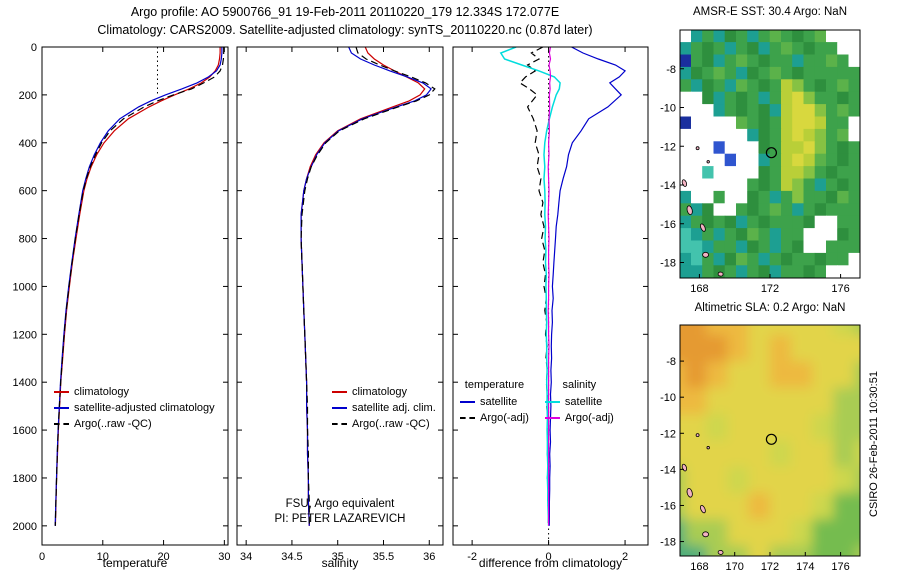 The width and height of the screenshot is (900, 580). What do you see at coordinates (494, 385) in the screenshot?
I see `legend-header-temperature: temperature` at bounding box center [494, 385].